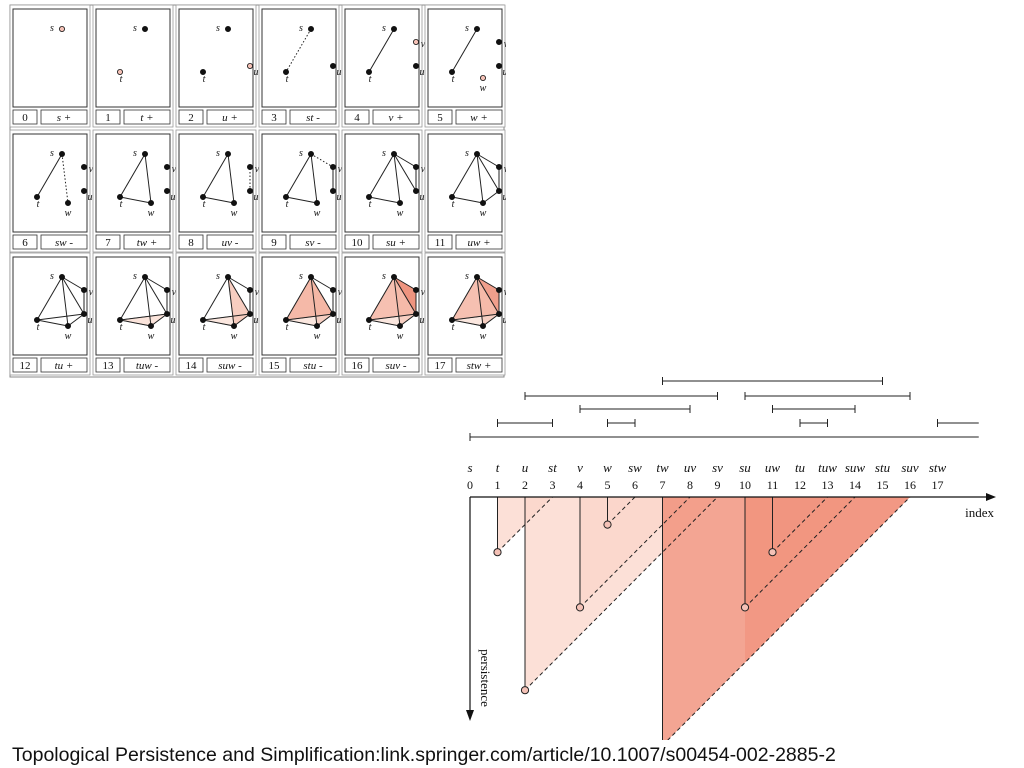 The width and height of the screenshot is (1024, 768). Describe the element at coordinates (300, 66) in the screenshot. I see `frame-3: s t u 3 st -` at that location.